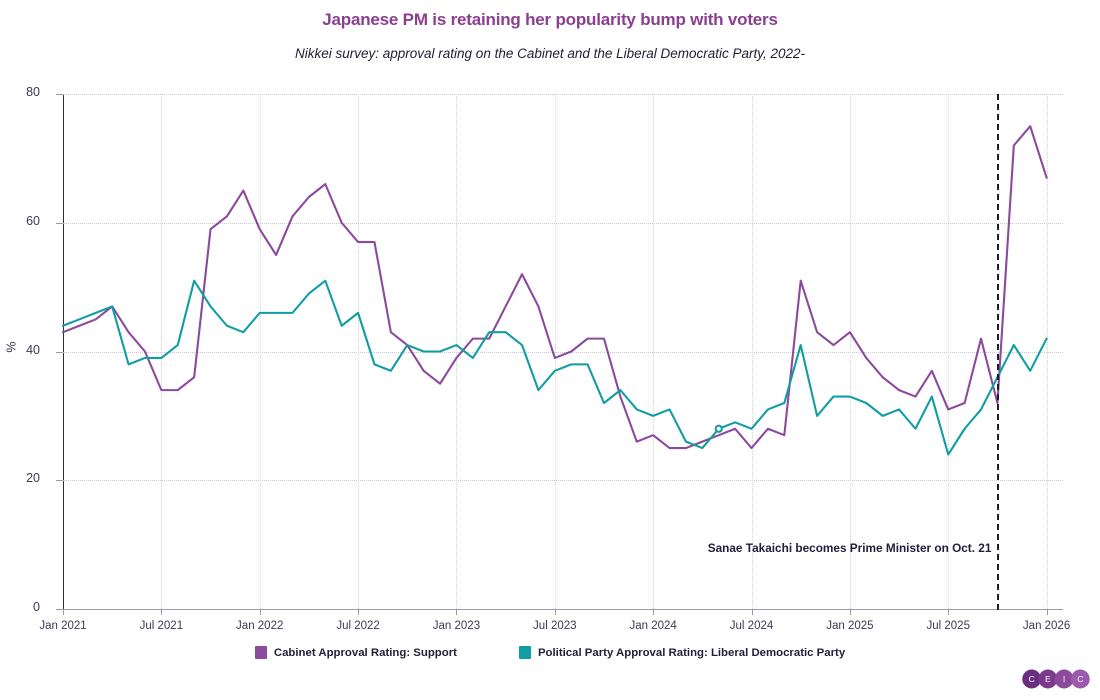 The width and height of the screenshot is (1100, 700). What do you see at coordinates (718, 428) in the screenshot?
I see `series-marker` at bounding box center [718, 428].